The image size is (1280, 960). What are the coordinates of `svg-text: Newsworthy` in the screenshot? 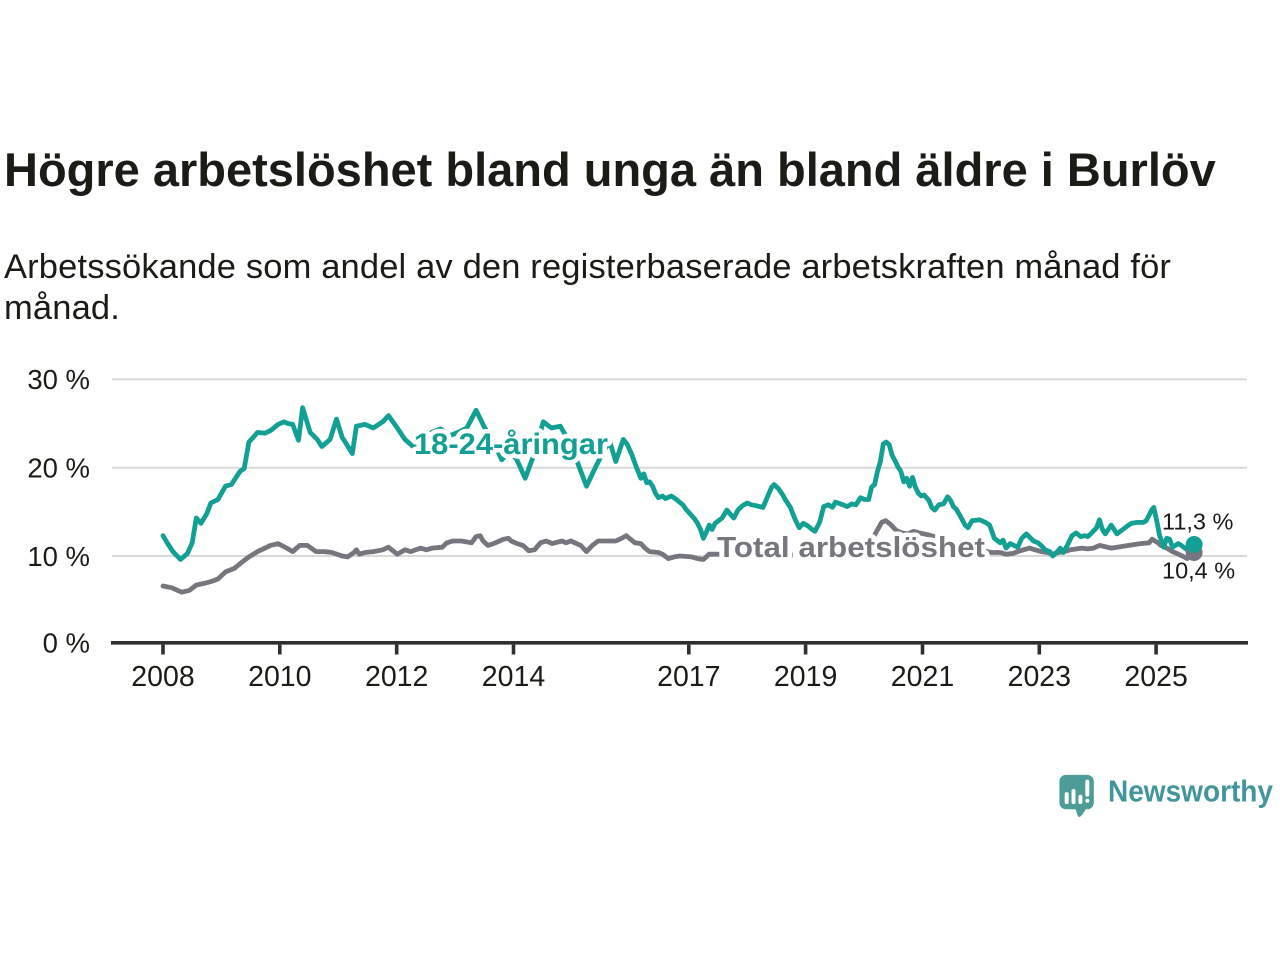 It's located at (1190, 792).